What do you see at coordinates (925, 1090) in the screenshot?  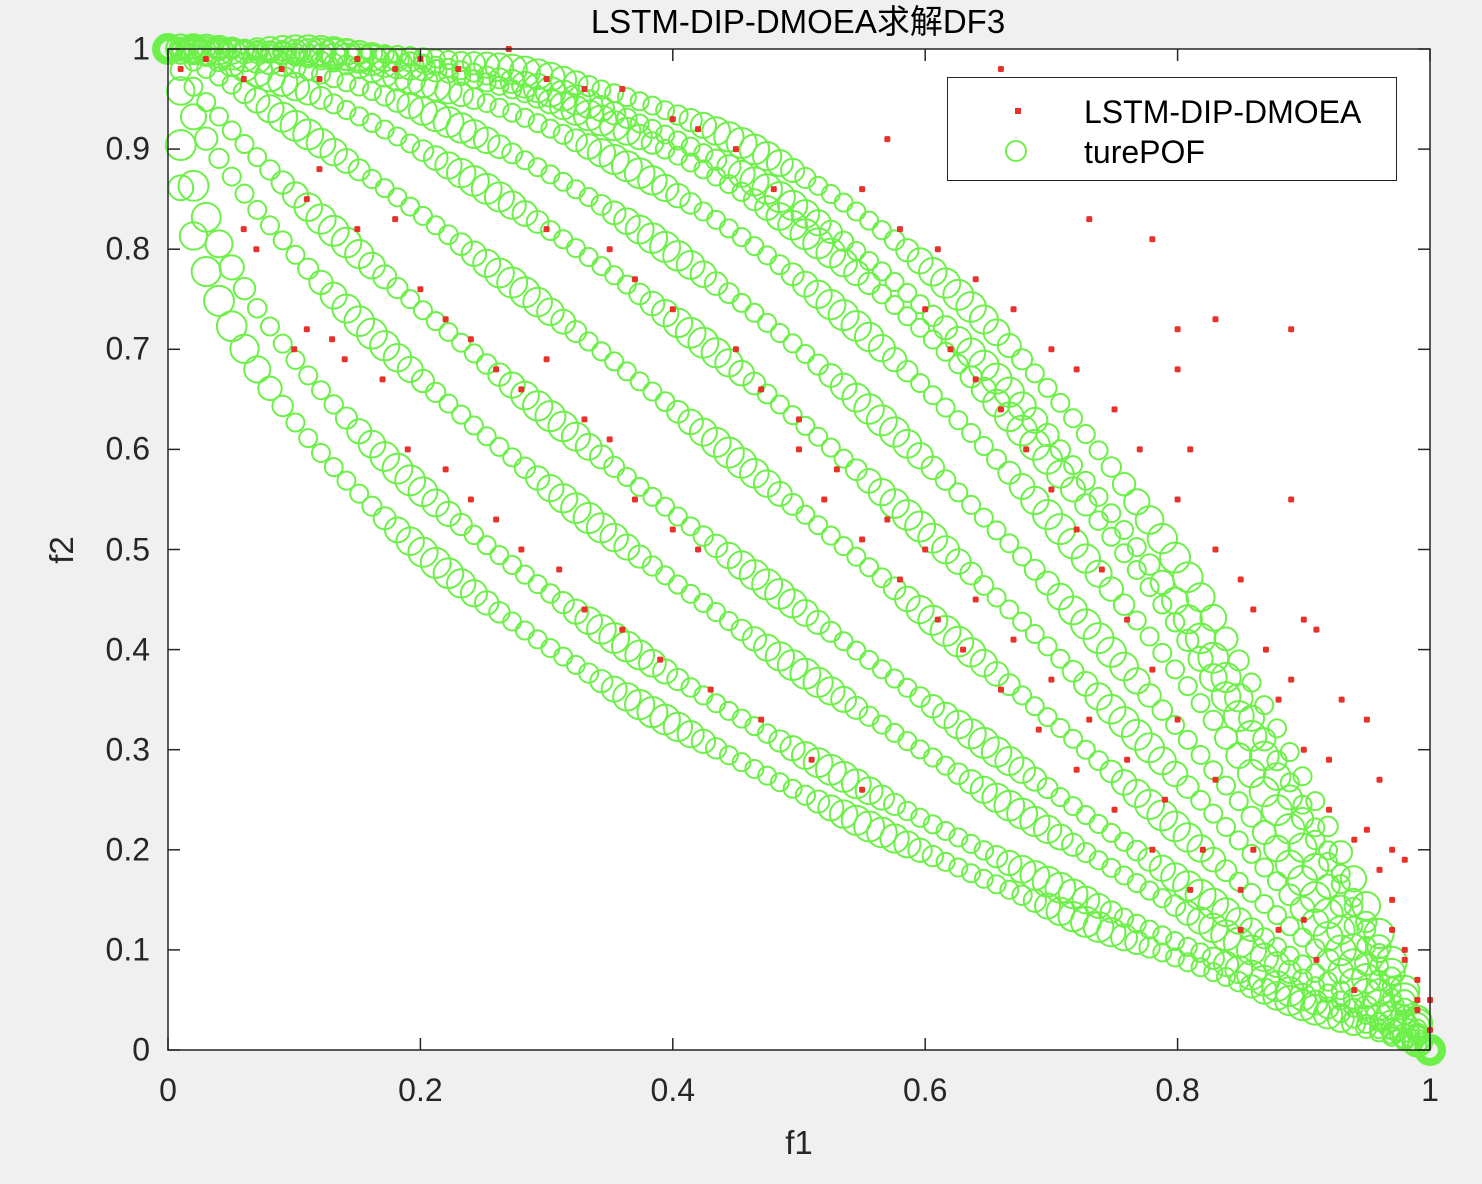 I see `x-tick-label: 0.6` at bounding box center [925, 1090].